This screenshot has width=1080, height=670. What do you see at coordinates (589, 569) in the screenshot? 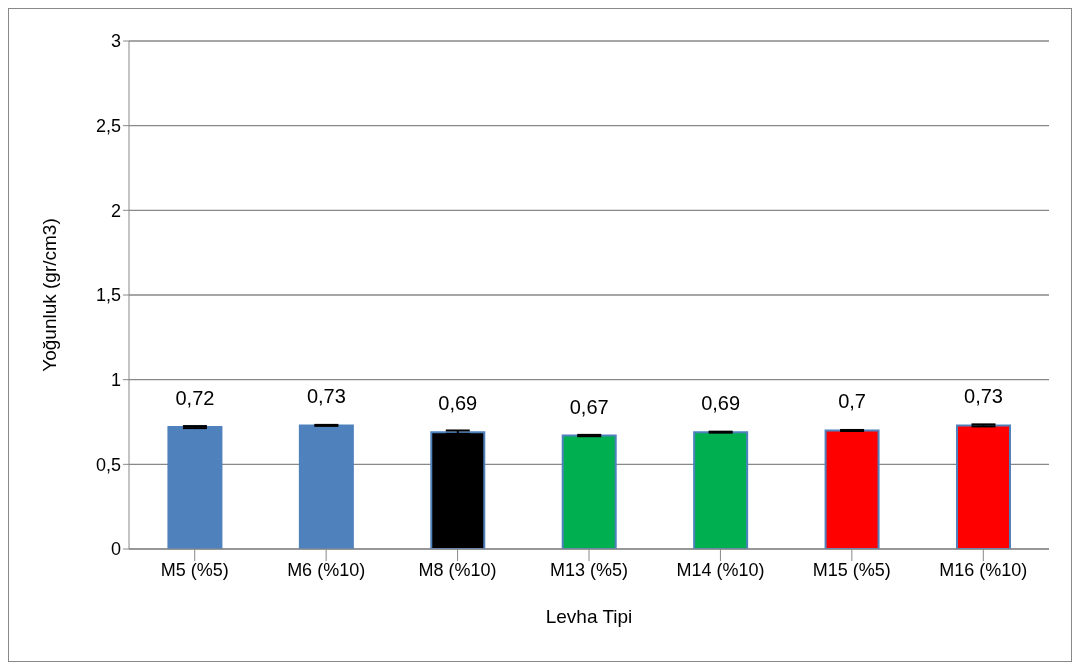
I see `x-tick-label: M13 (%5)` at bounding box center [589, 569].